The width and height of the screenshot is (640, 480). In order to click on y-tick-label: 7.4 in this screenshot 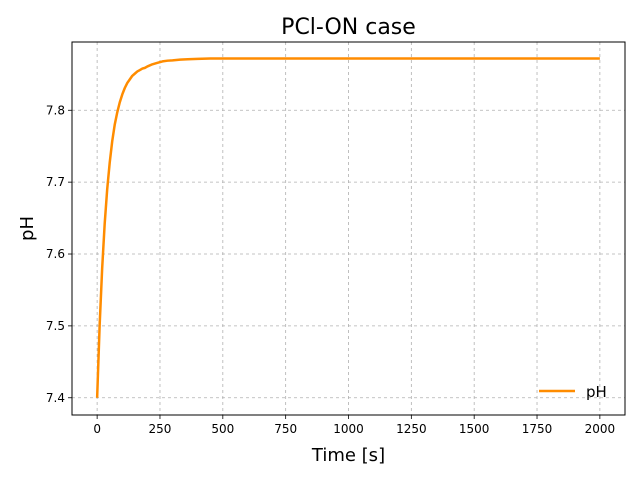, I will do `click(55, 398)`.